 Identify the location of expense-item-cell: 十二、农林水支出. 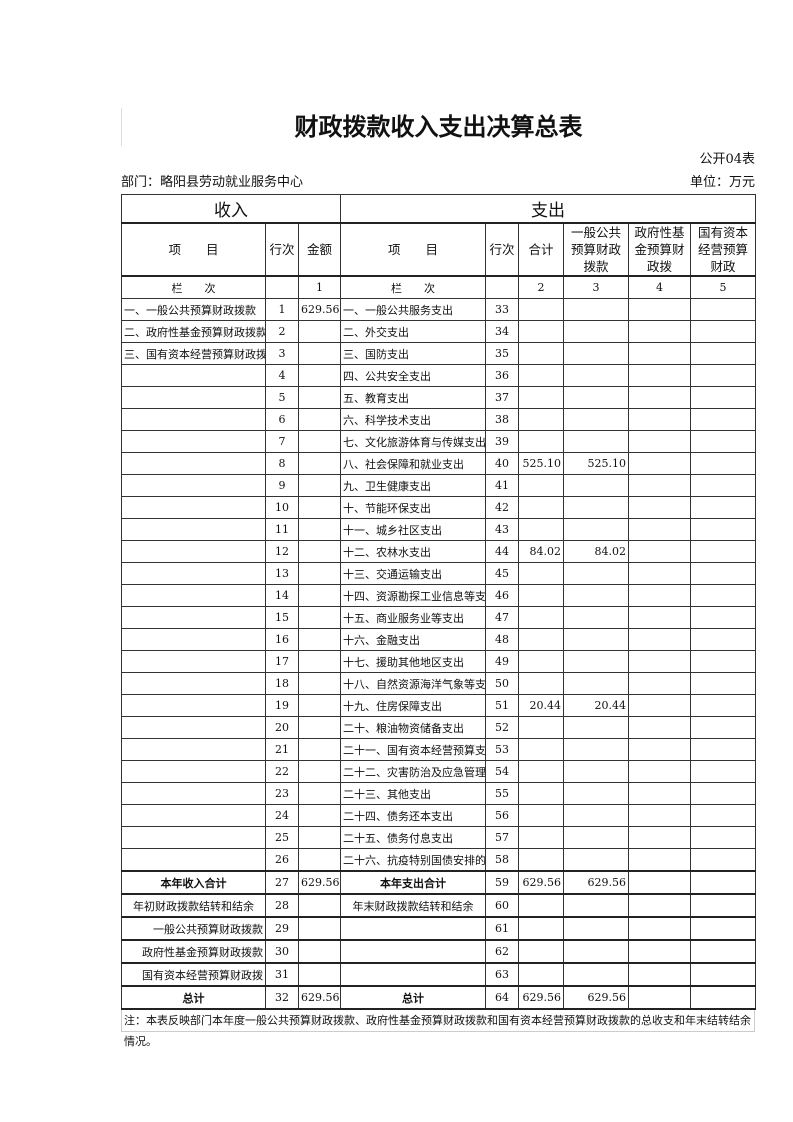
(413, 551).